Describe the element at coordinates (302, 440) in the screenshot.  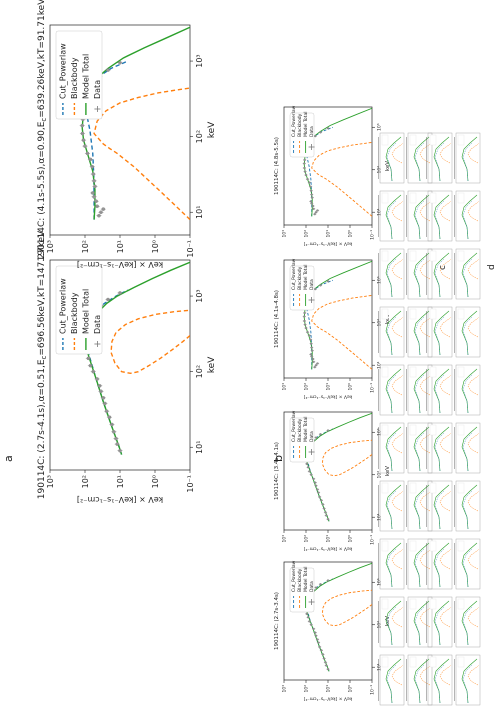
I see `legend-box` at that location.